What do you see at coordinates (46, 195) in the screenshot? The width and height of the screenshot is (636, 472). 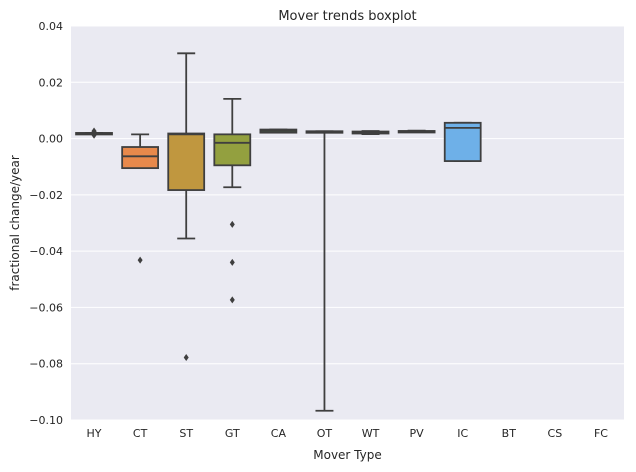 I see `y-tick-label: −0.02` at bounding box center [46, 195].